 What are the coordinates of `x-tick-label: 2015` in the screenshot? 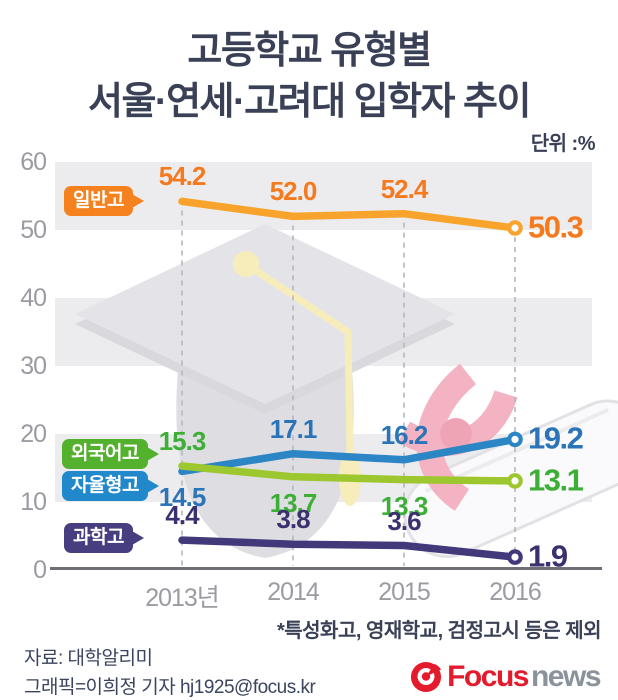 It's located at (404, 592).